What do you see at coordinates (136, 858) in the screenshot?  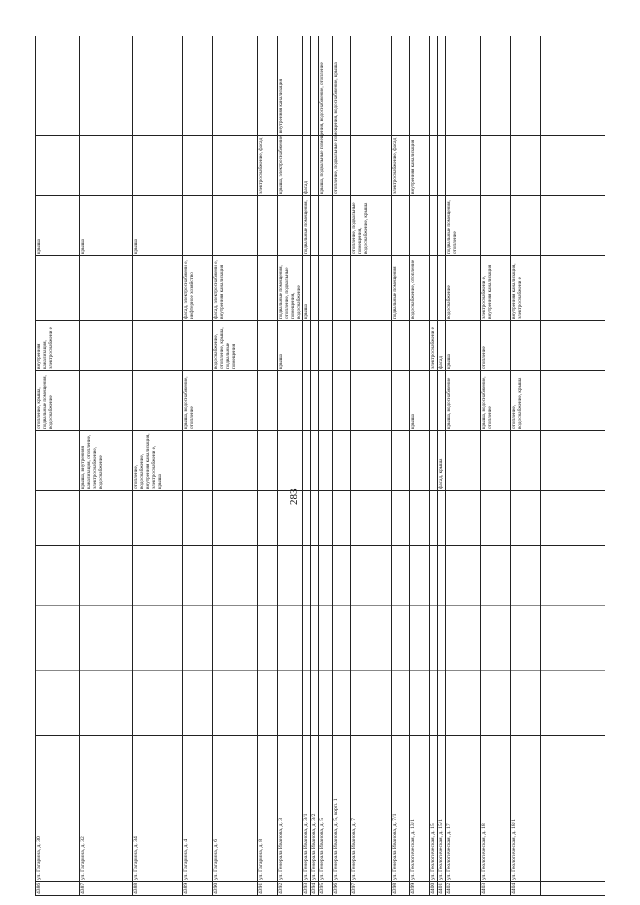 I see `address-cell: ул. Гагарина, д. 34` at bounding box center [136, 858].